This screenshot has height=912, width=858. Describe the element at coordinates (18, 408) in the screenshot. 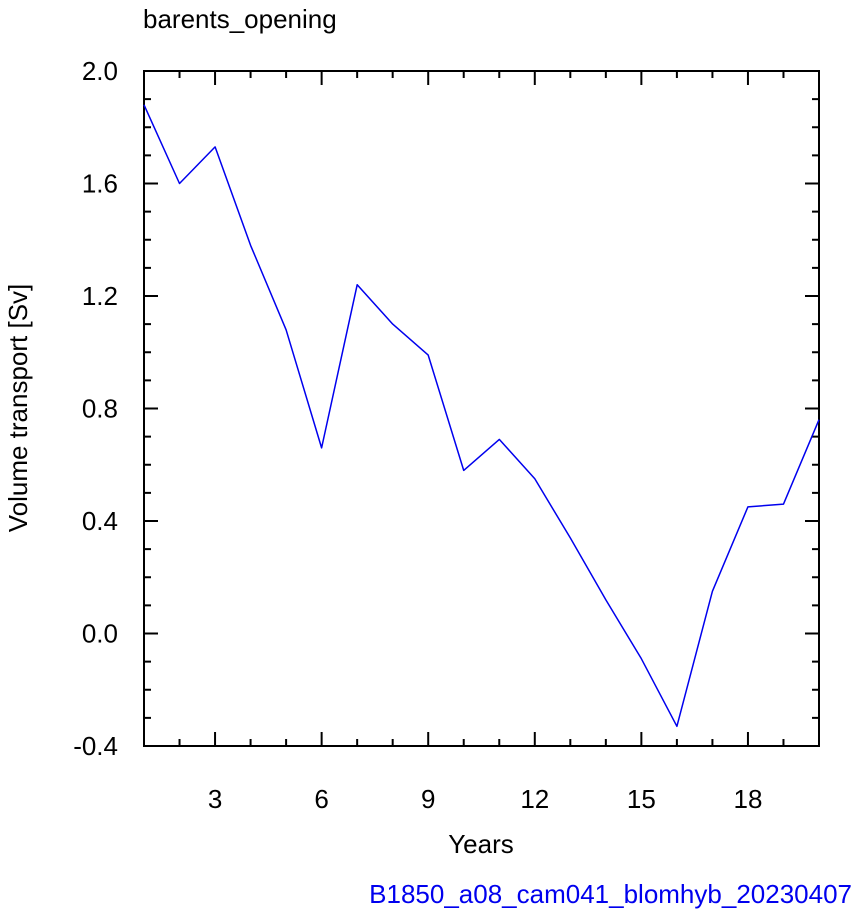

I see `y-axis-label: Volume transport [Sv]` at that location.